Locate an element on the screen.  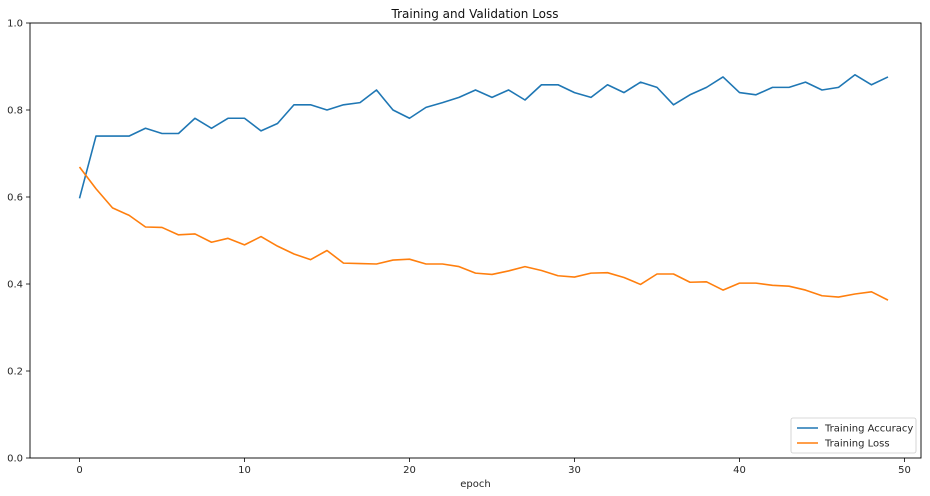
chart-title: Training and Validation Loss is located at coordinates (475, 14).